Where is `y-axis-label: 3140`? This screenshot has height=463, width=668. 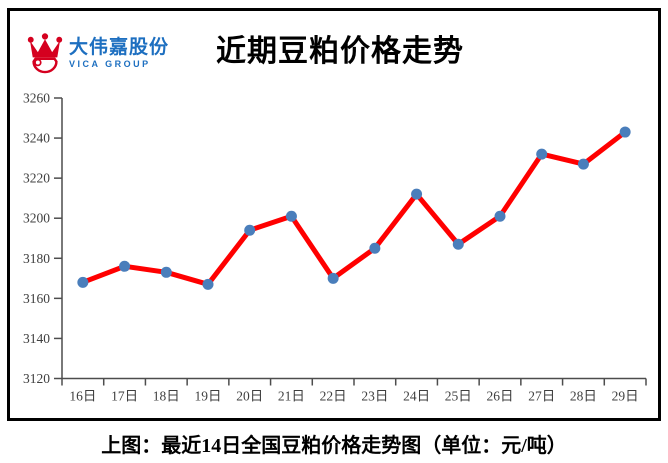 y-axis-label: 3140 is located at coordinates (36, 338).